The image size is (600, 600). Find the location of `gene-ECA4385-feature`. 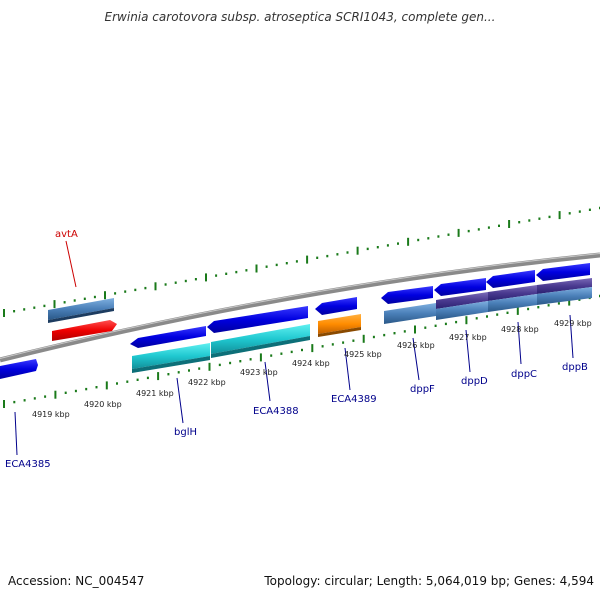

gene-ECA4385-feature is located at coordinates (19, 369).